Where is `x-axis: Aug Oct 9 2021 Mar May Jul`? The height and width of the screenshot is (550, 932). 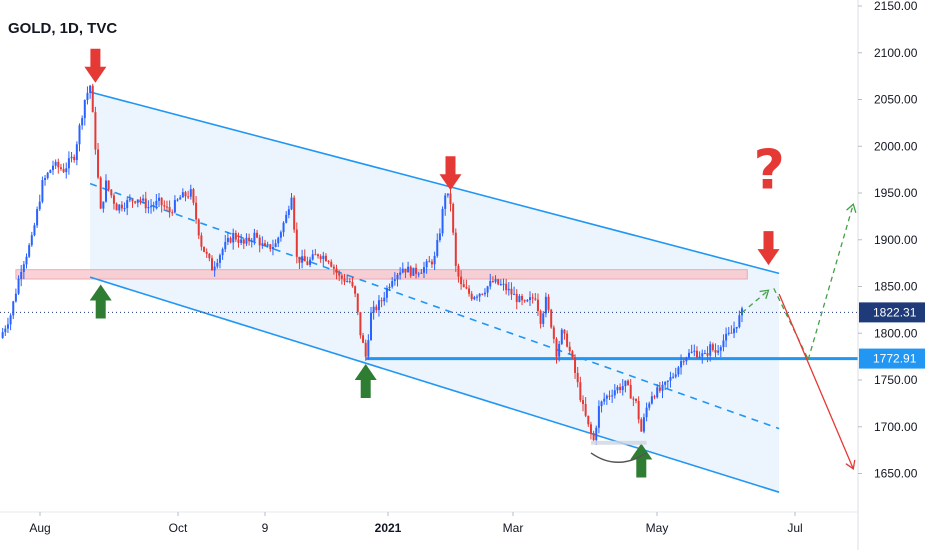
x-axis: Aug Oct 9 2021 Mar May Jul is located at coordinates (429, 523).